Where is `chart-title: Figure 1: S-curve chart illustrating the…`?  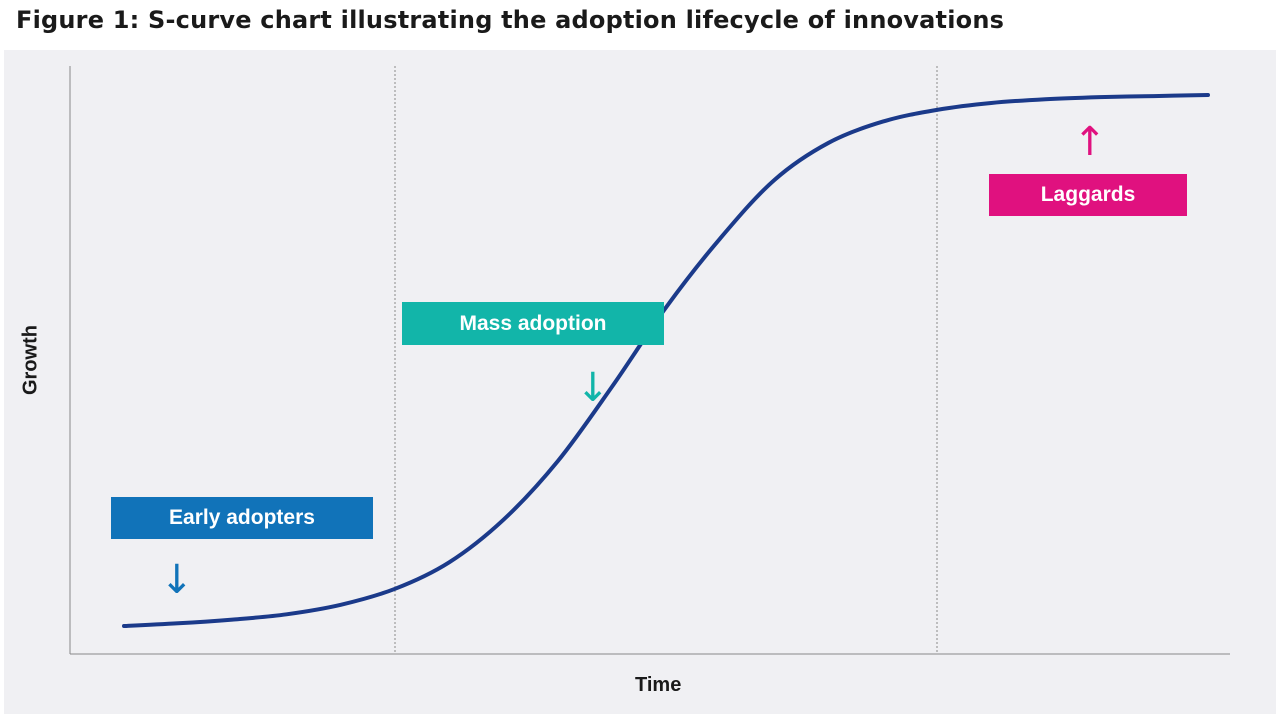
chart-title: Figure 1: S-curve chart illustrating the… is located at coordinates (510, 20).